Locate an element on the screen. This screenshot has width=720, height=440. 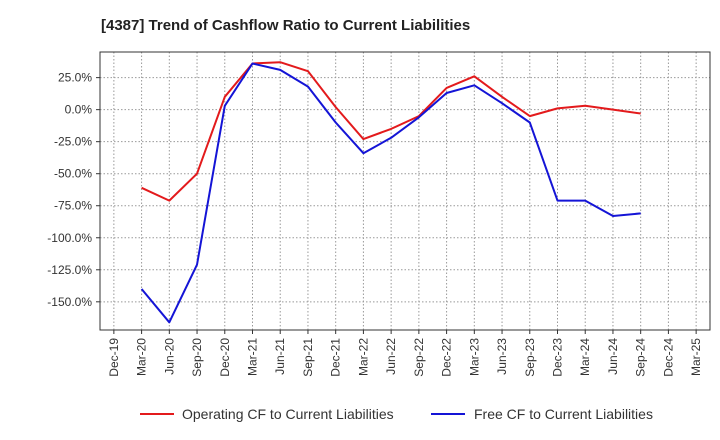
x-tick-label: Jun-23 is located at coordinates (502, 356).